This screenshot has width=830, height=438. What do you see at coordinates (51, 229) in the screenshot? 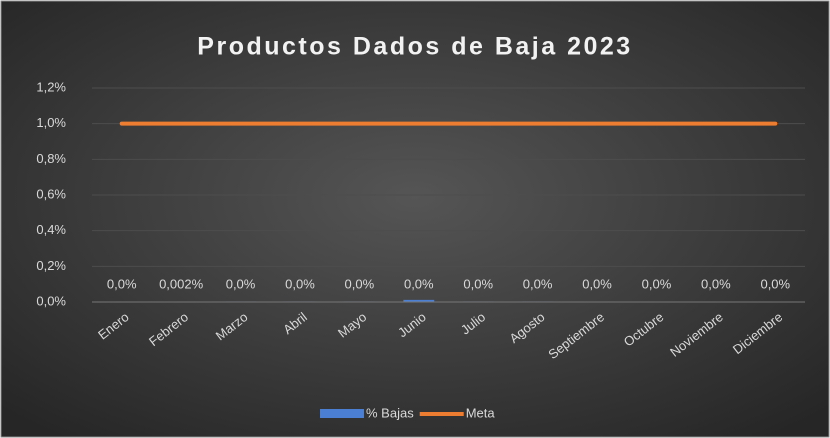
I see `y-tick-label: 0,4%` at bounding box center [51, 229].